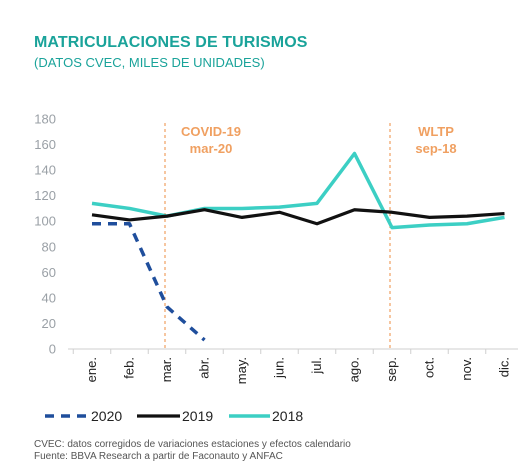  What do you see at coordinates (466, 369) in the screenshot?
I see `x-tick-label: nov.` at bounding box center [466, 369].